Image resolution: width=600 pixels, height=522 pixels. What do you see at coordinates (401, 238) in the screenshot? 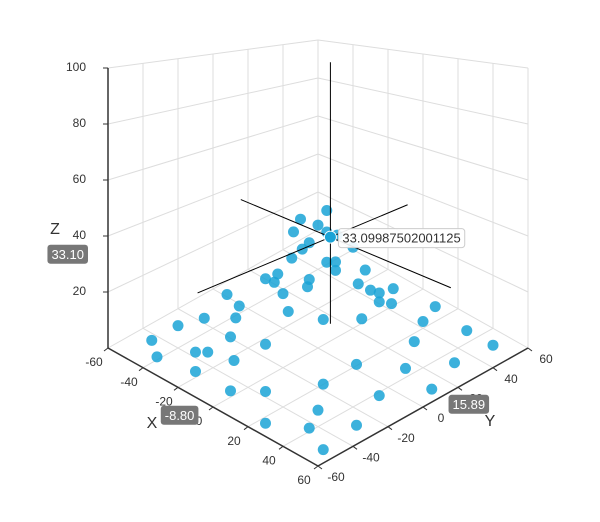
I see `tip-text: 33.09987502001125` at bounding box center [401, 238].